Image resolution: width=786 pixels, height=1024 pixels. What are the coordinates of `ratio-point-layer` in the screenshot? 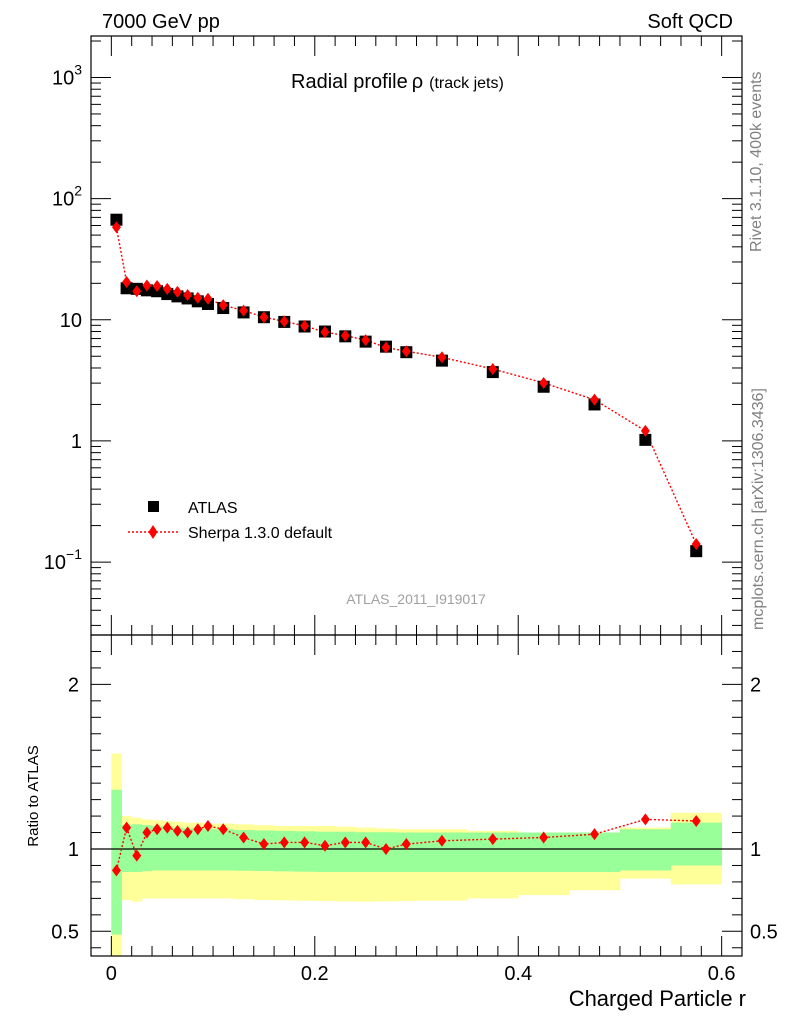 It's located at (406, 845).